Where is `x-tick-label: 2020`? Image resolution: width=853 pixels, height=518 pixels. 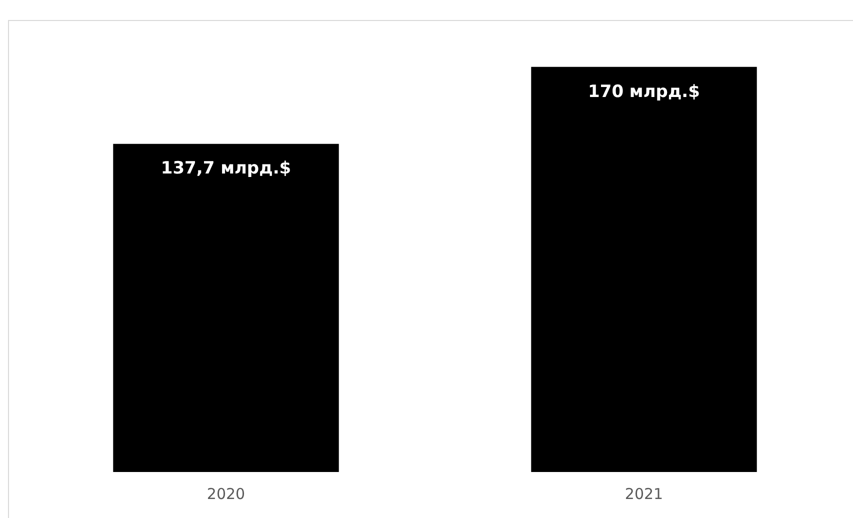 x-tick-label: 2020 is located at coordinates (226, 493).